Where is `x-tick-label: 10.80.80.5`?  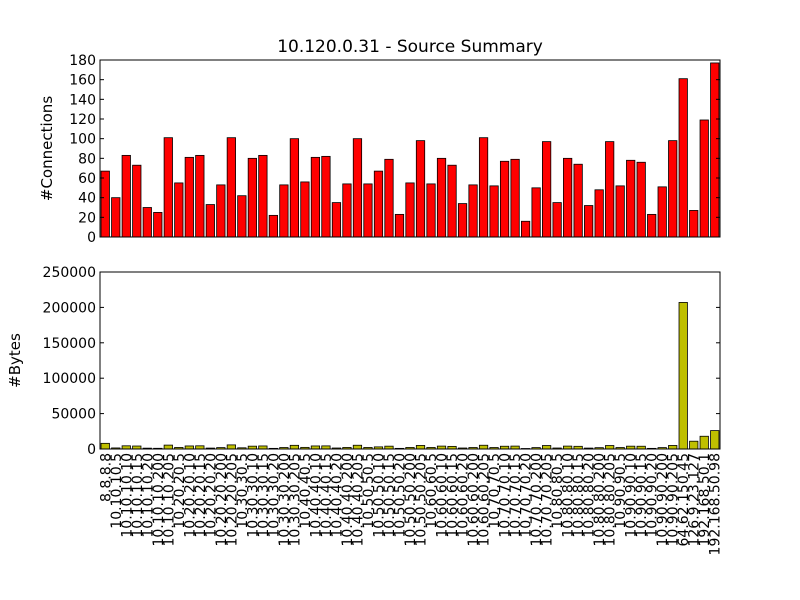 x-tick-label: 10.80.80.5 is located at coordinates (558, 491).